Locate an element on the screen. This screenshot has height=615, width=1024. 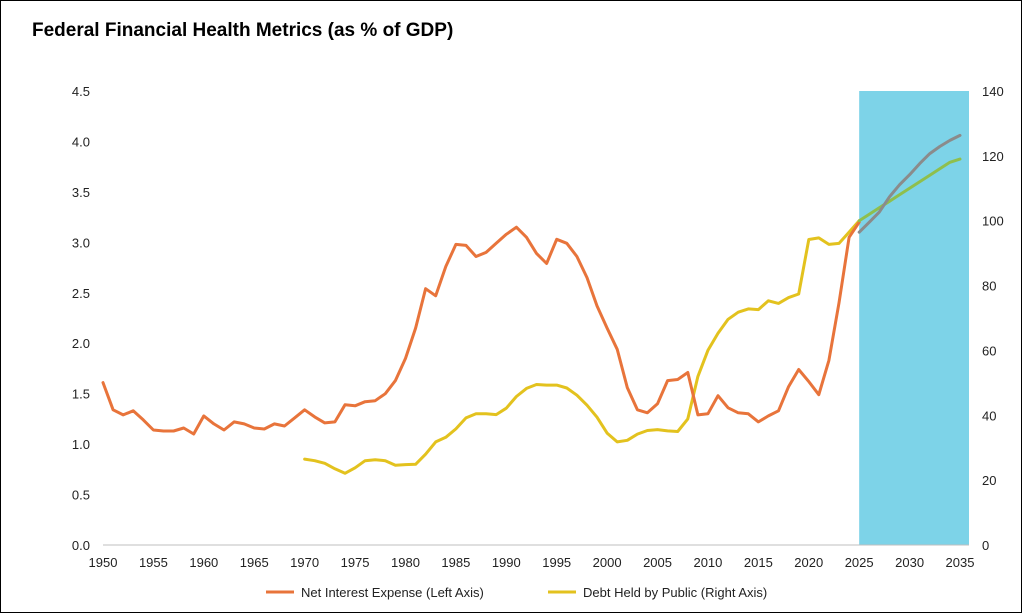
y2-tick-label: 40 is located at coordinates (989, 415).